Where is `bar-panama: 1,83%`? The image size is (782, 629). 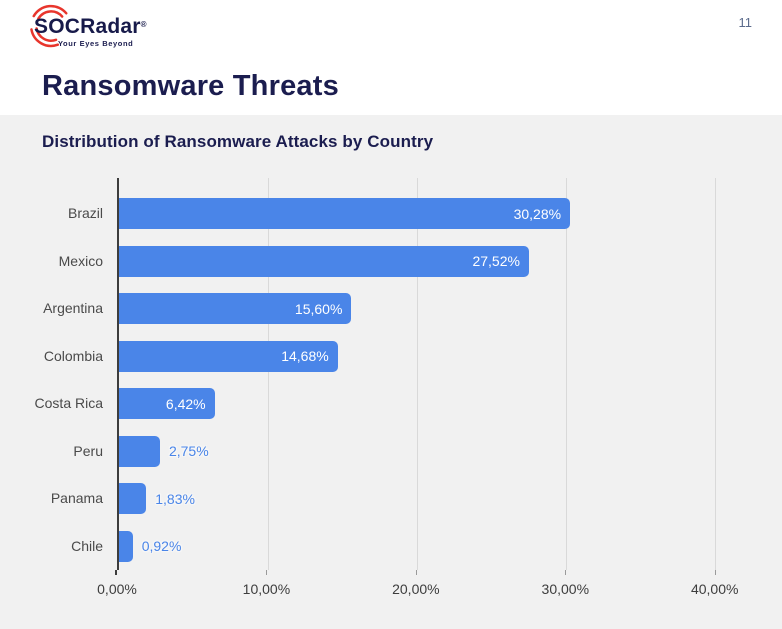 bar-panama: 1,83% is located at coordinates (157, 499).